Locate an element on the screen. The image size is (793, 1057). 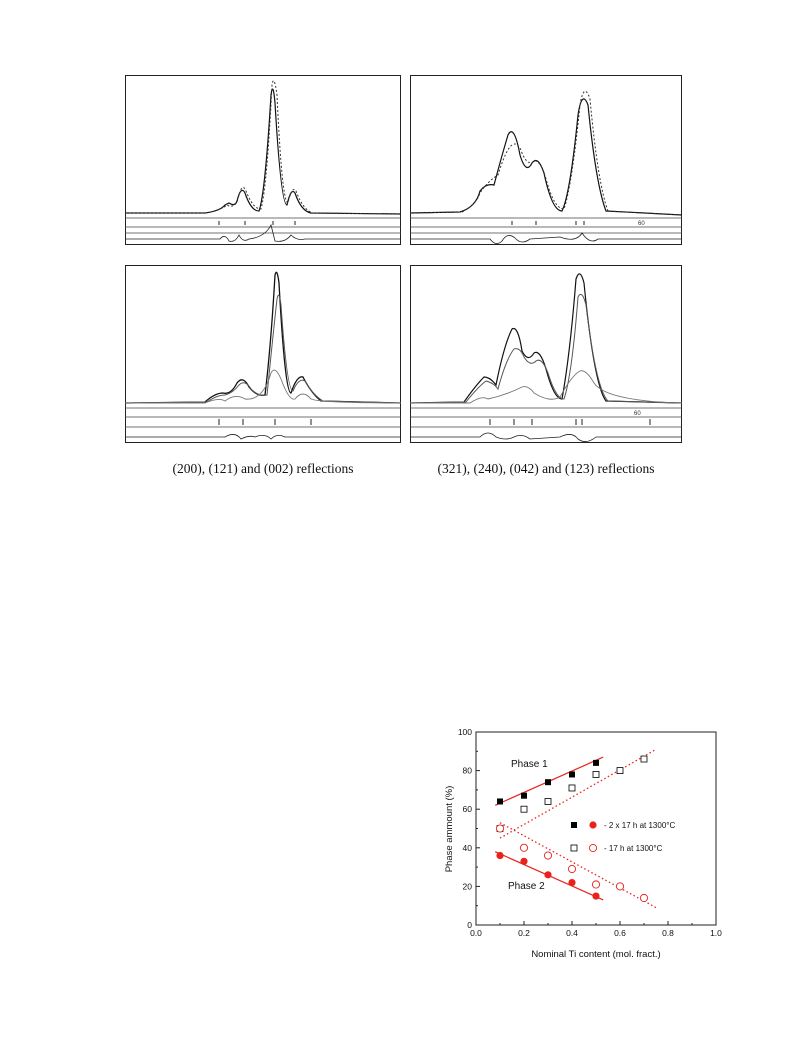
xrd-panel-top-left is located at coordinates (263, 160).